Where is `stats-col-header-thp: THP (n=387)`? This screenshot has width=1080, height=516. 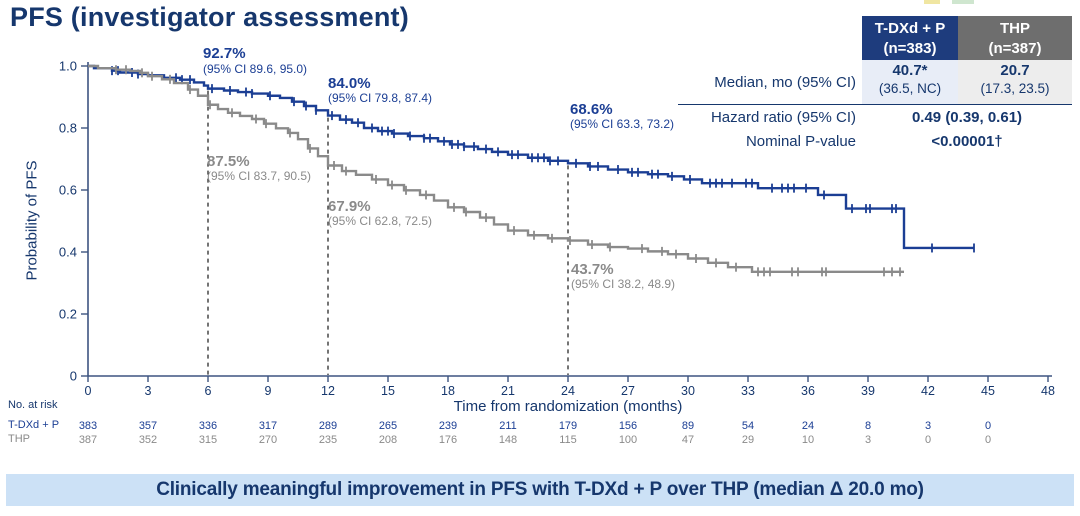
stats-col-header-thp: THP (n=387) is located at coordinates (1015, 38).